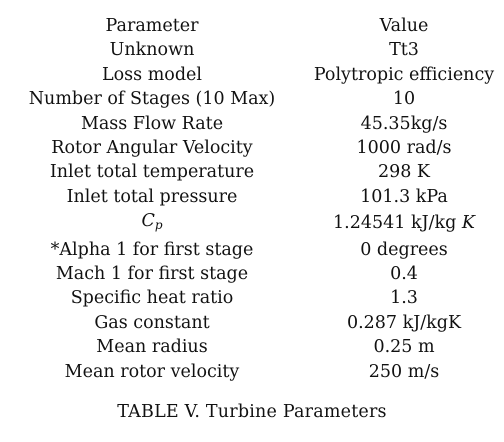 The image size is (504, 442). I want to click on row-value: 0.25 m, so click(404, 347).